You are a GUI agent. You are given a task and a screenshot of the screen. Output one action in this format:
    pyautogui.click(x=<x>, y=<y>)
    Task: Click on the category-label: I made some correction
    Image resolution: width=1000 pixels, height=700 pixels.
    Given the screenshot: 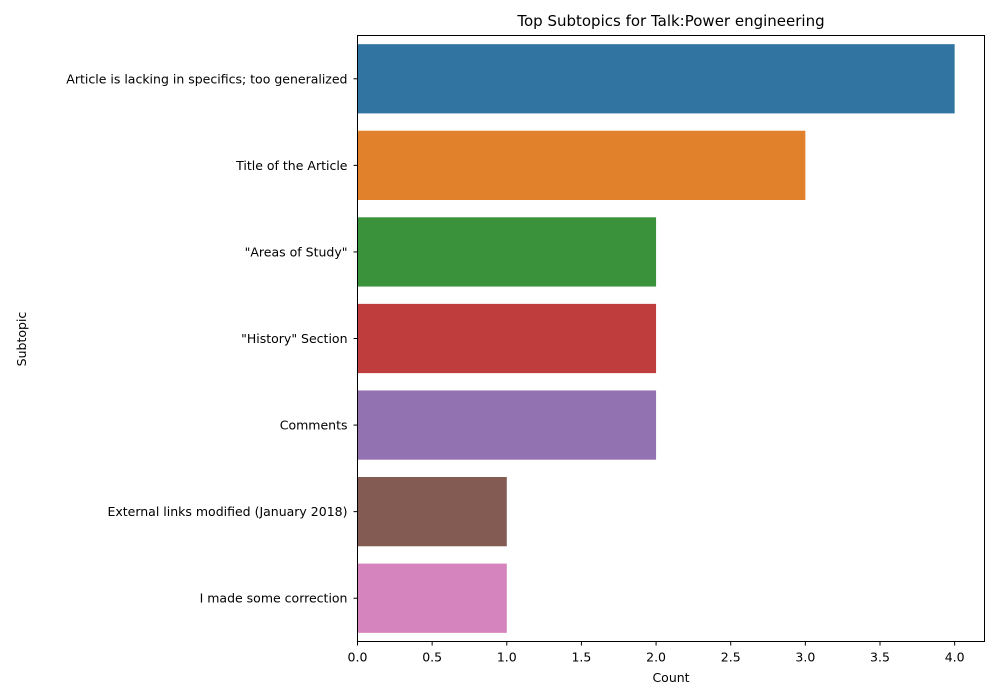 What is the action you would take?
    pyautogui.click(x=274, y=598)
    